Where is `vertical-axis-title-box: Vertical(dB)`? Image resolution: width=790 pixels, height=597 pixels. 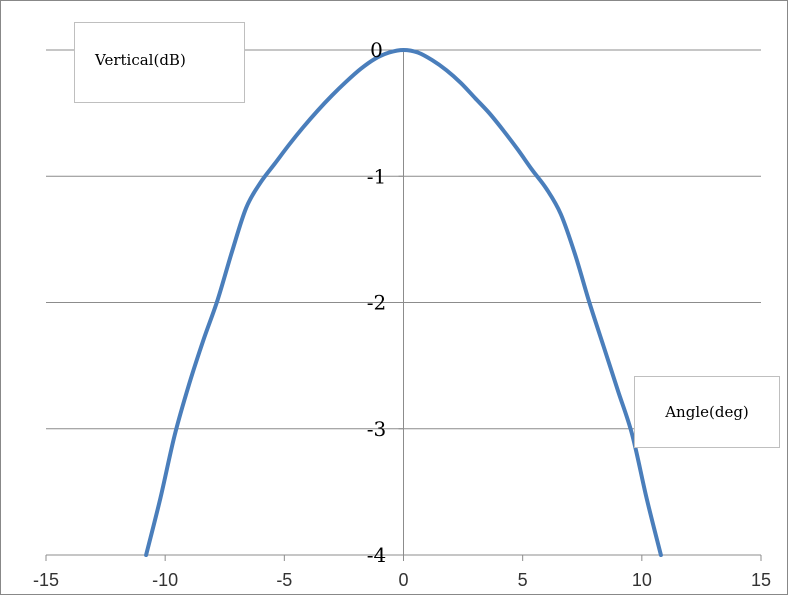 vertical-axis-title-box: Vertical(dB) is located at coordinates (159, 62).